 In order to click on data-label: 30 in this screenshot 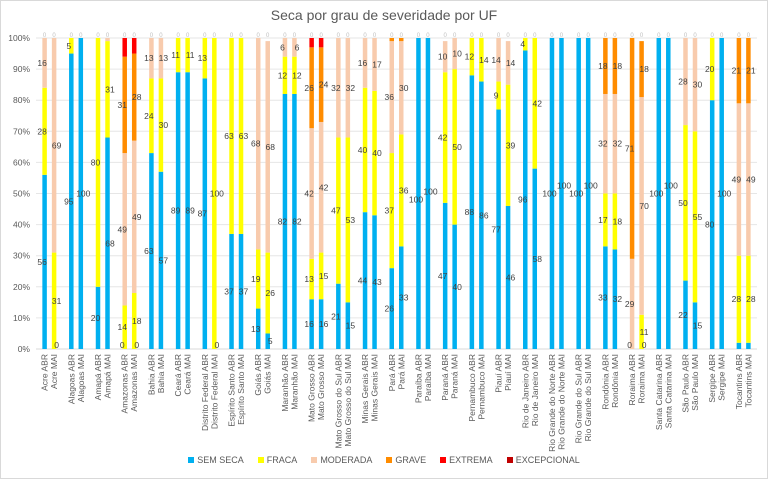, I will do `click(698, 85)`.